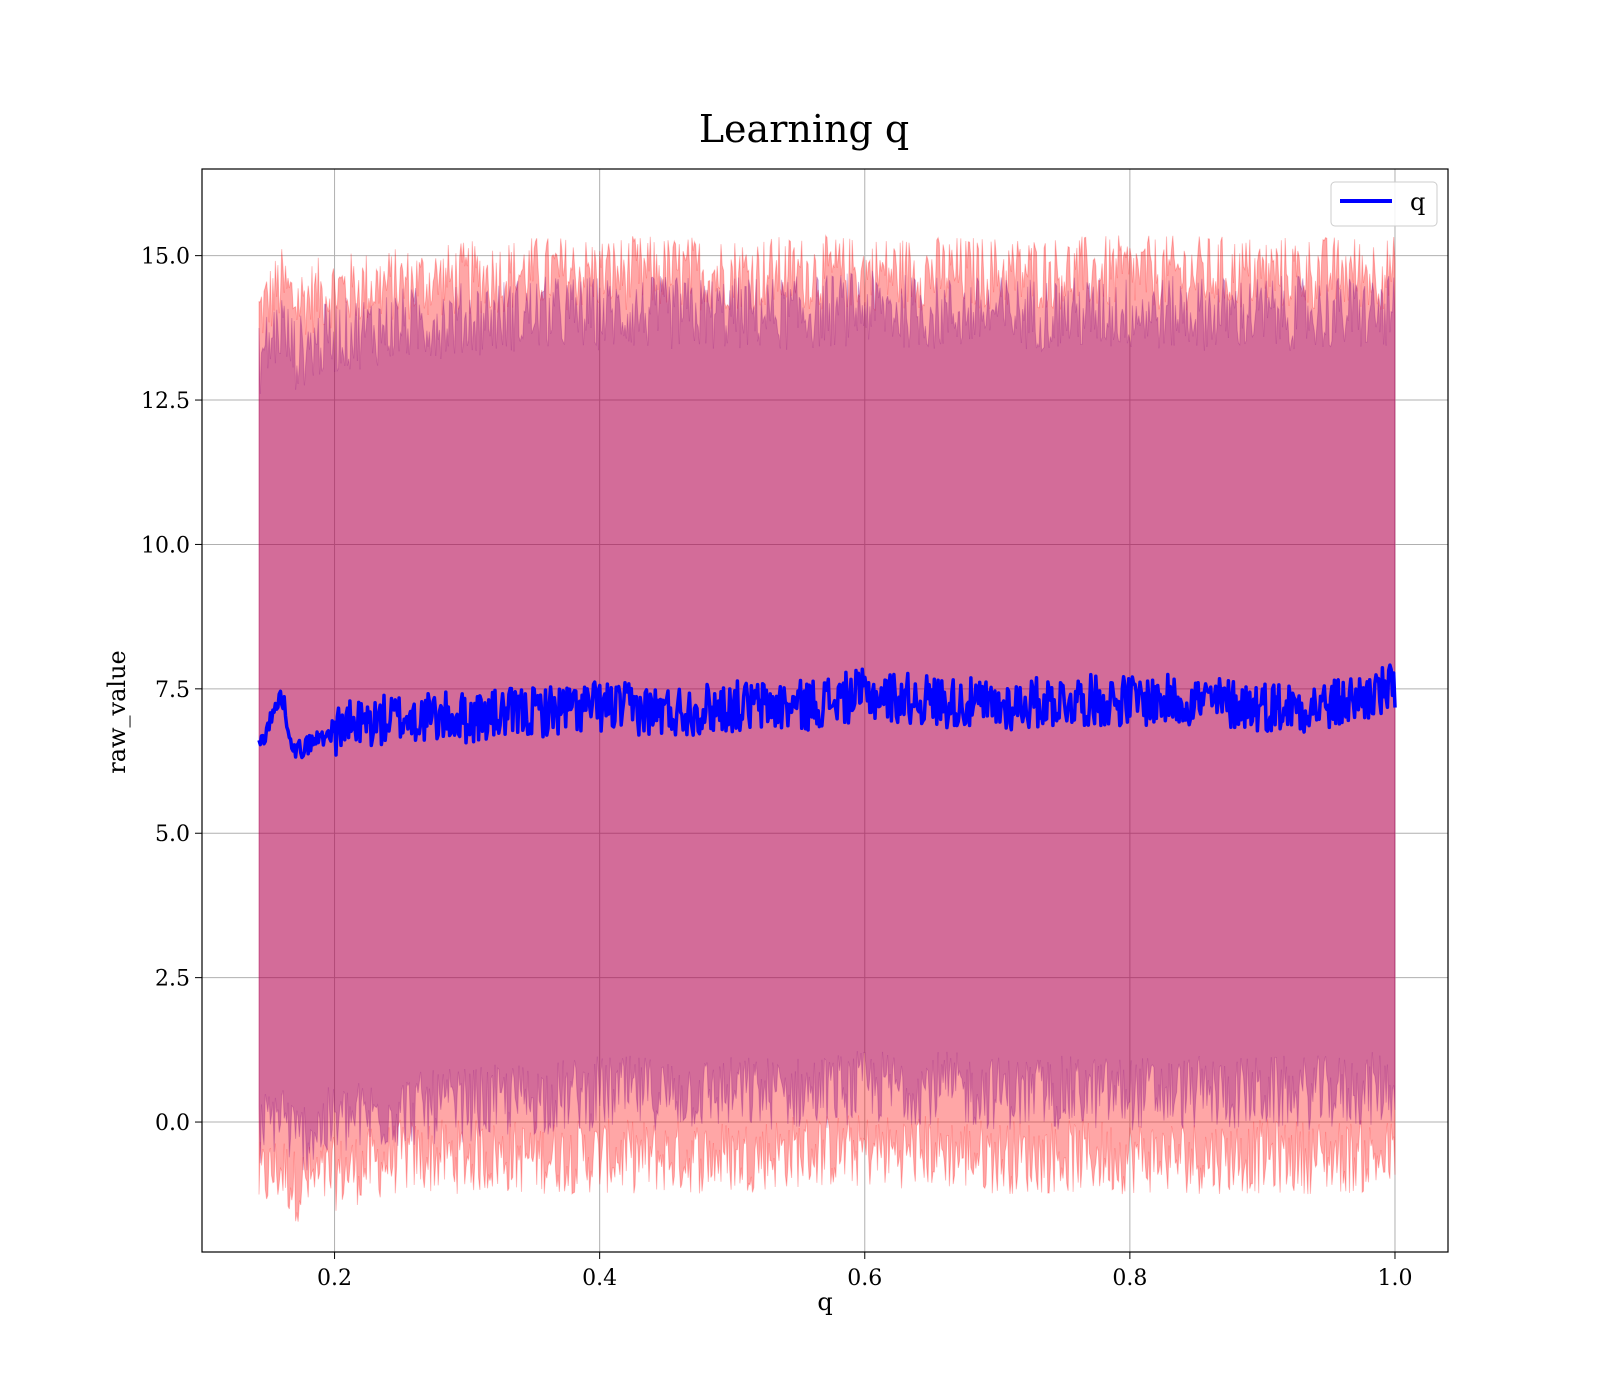 The image size is (1600, 1400). I want to click on y-axis: 0.0 2.5 5.0 7.5 10.0 12.5 15.0, so click(171, 690).